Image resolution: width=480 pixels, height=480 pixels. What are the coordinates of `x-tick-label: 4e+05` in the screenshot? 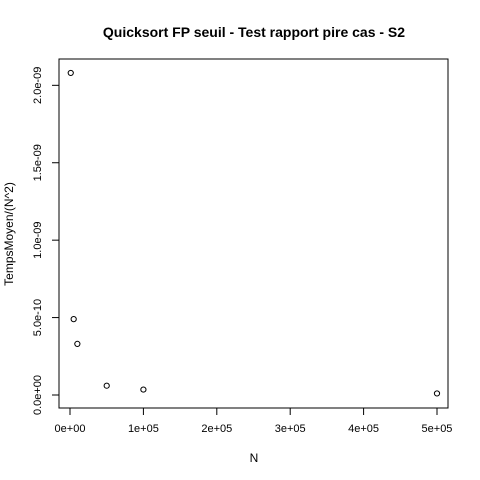 It's located at (363, 429).